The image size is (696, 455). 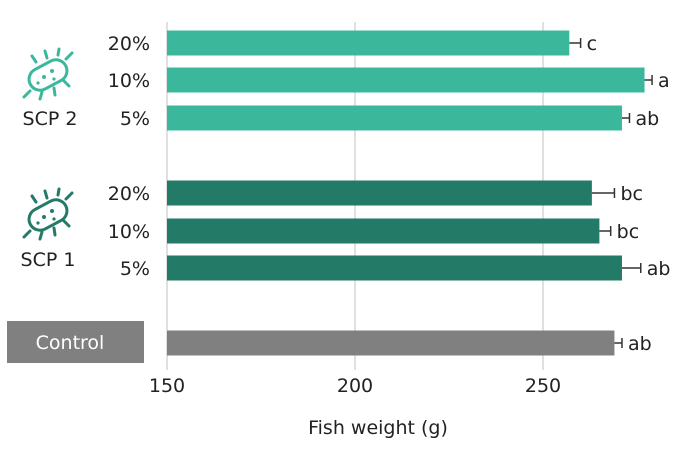 I want to click on significance-label: c, so click(x=592, y=44).